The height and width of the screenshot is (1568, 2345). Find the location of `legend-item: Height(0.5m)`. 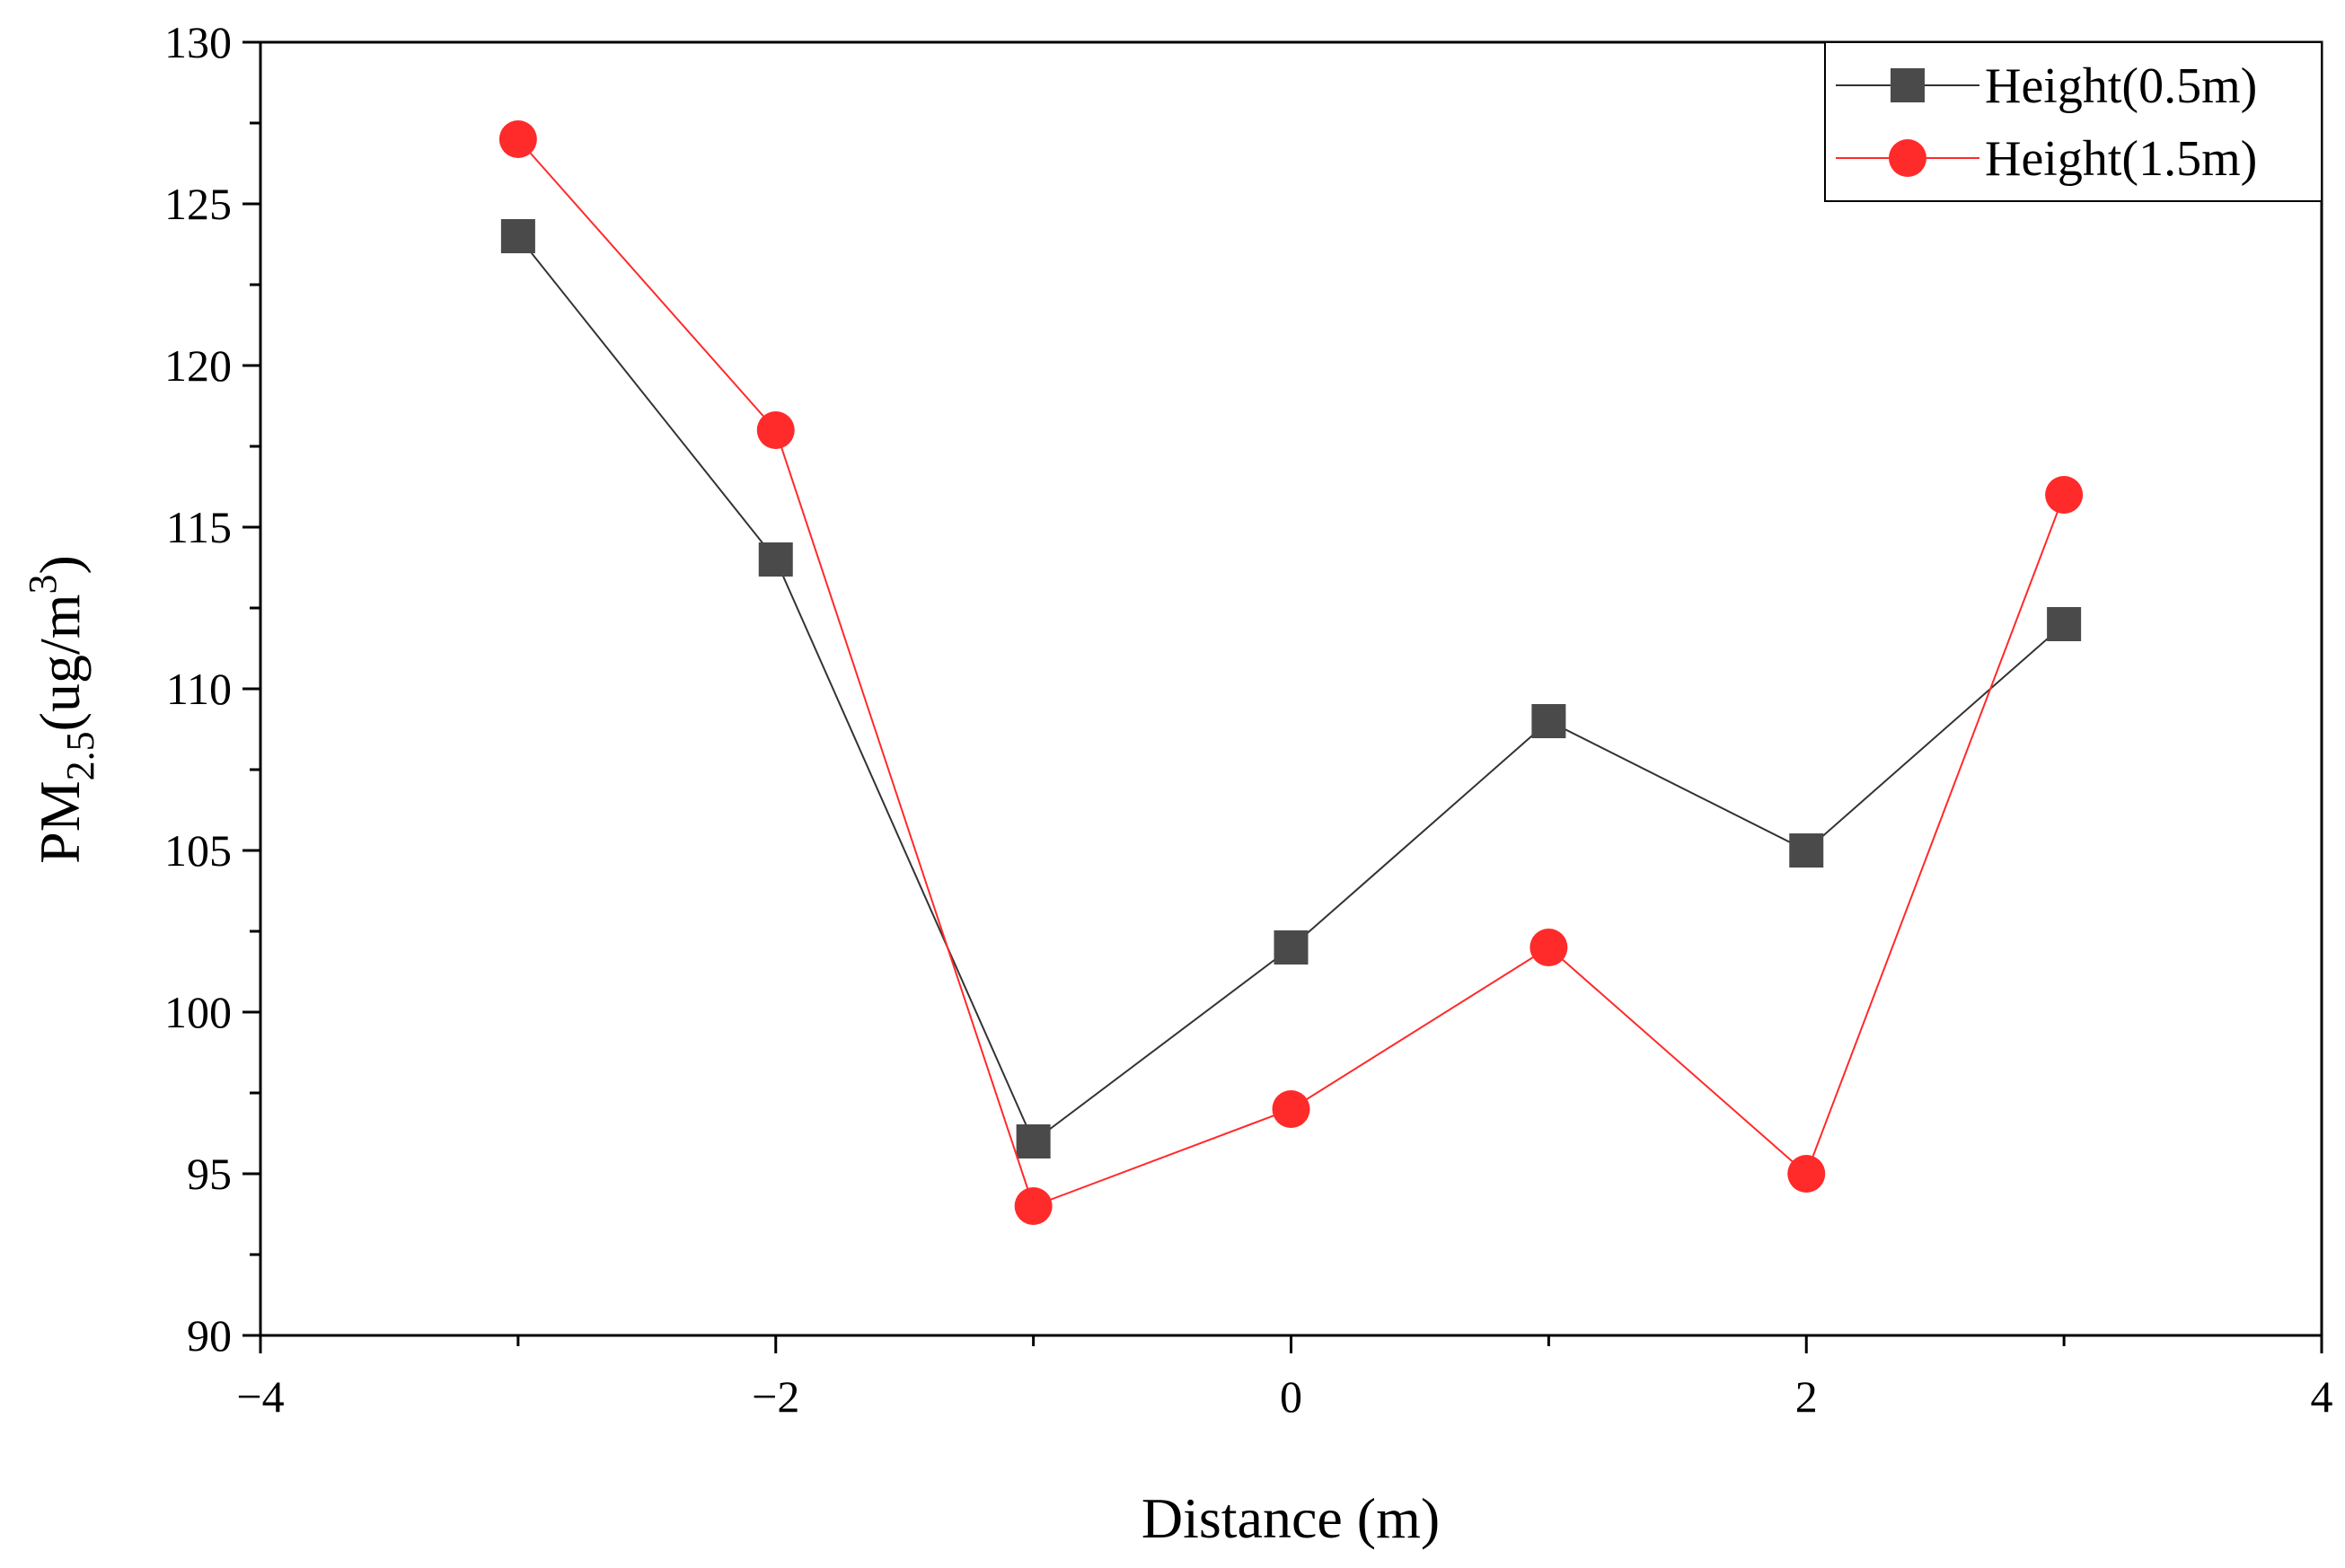

legend-item: Height(0.5m) is located at coordinates (2047, 86).